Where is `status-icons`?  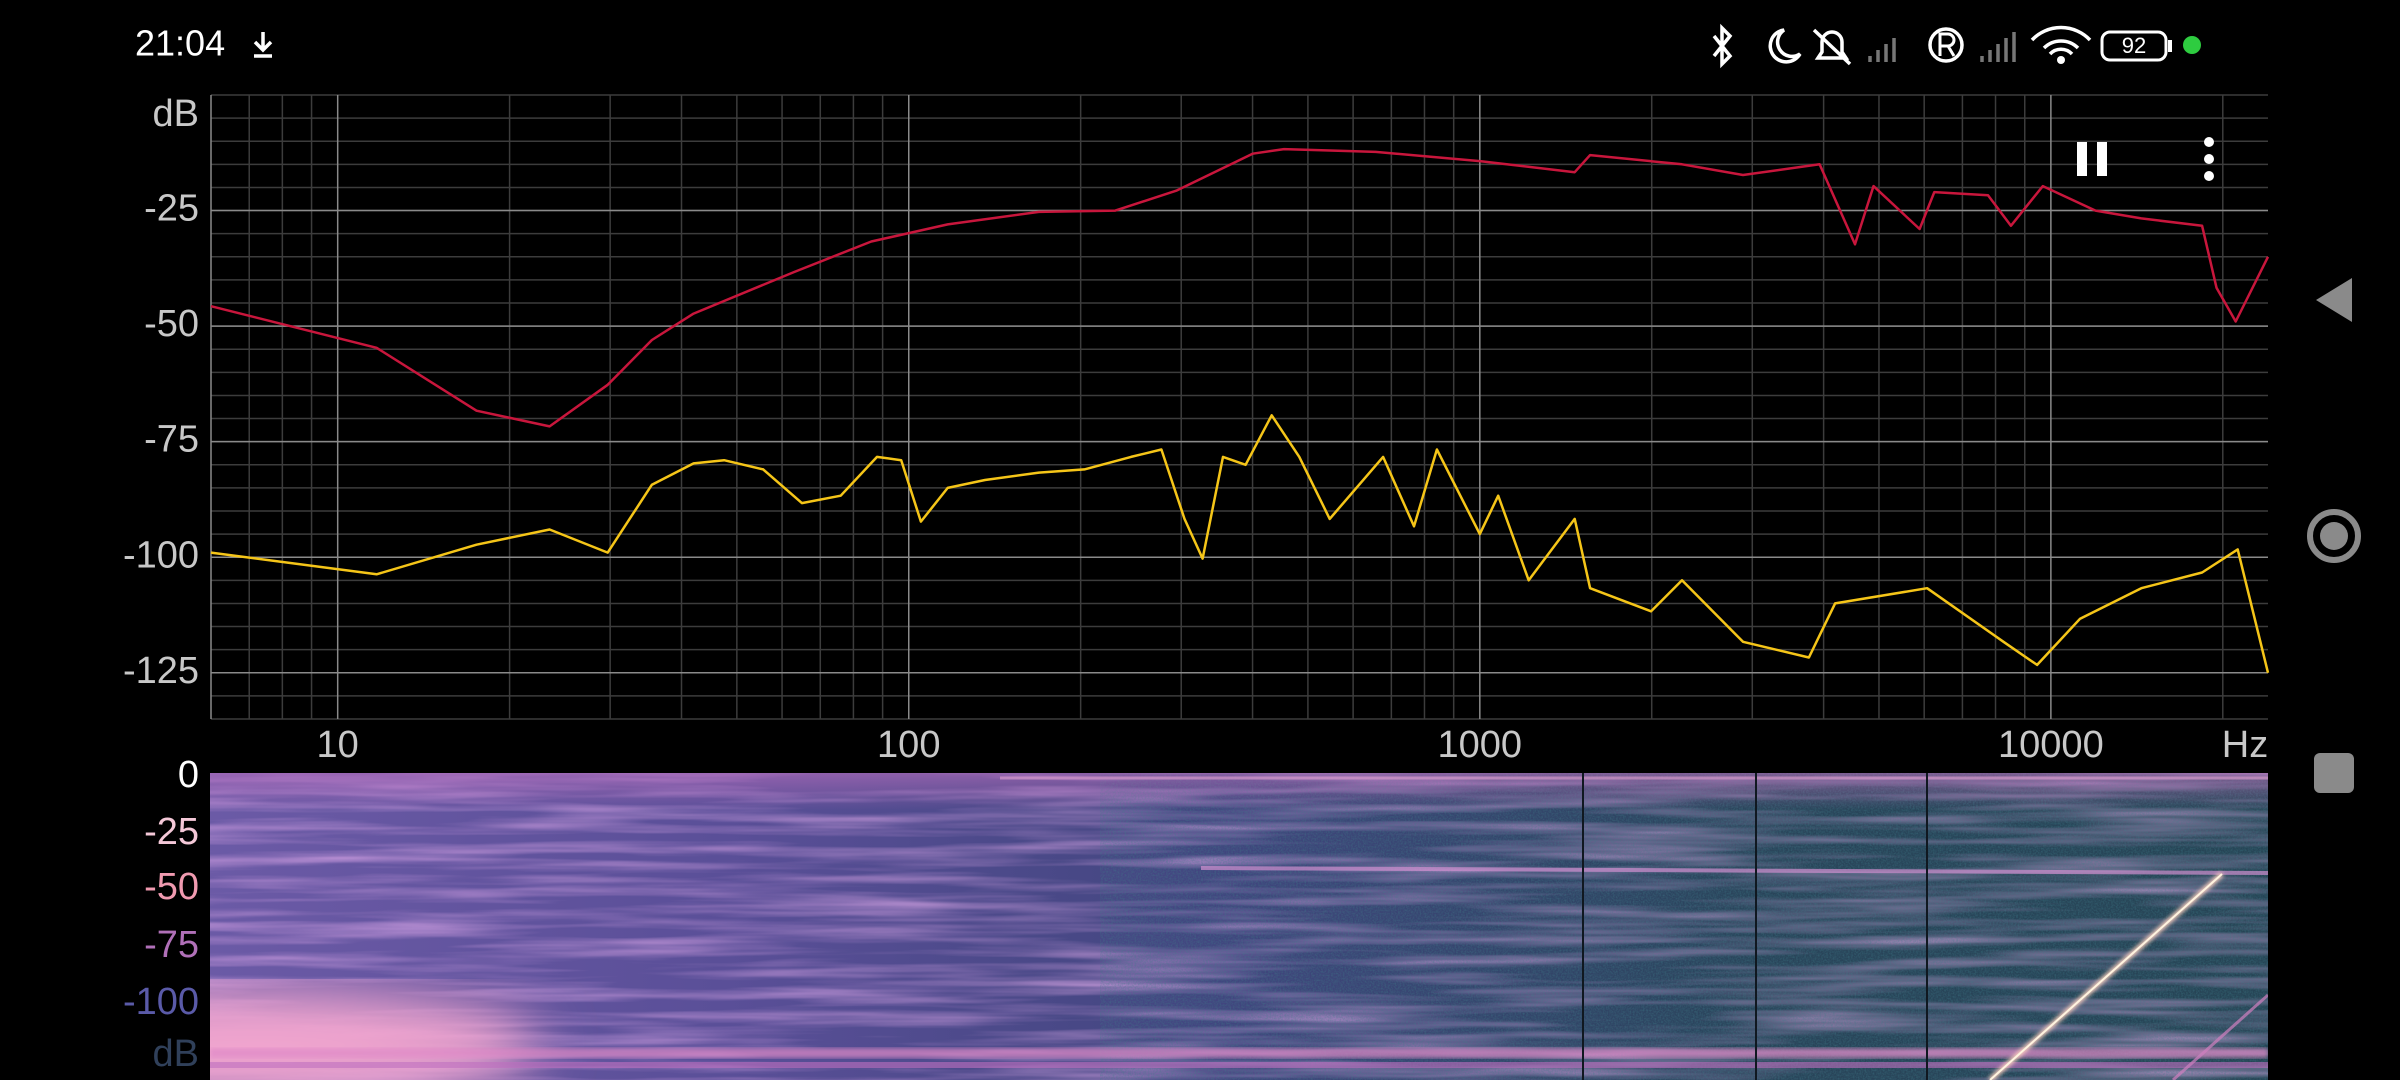
status-icons is located at coordinates (1942, 46).